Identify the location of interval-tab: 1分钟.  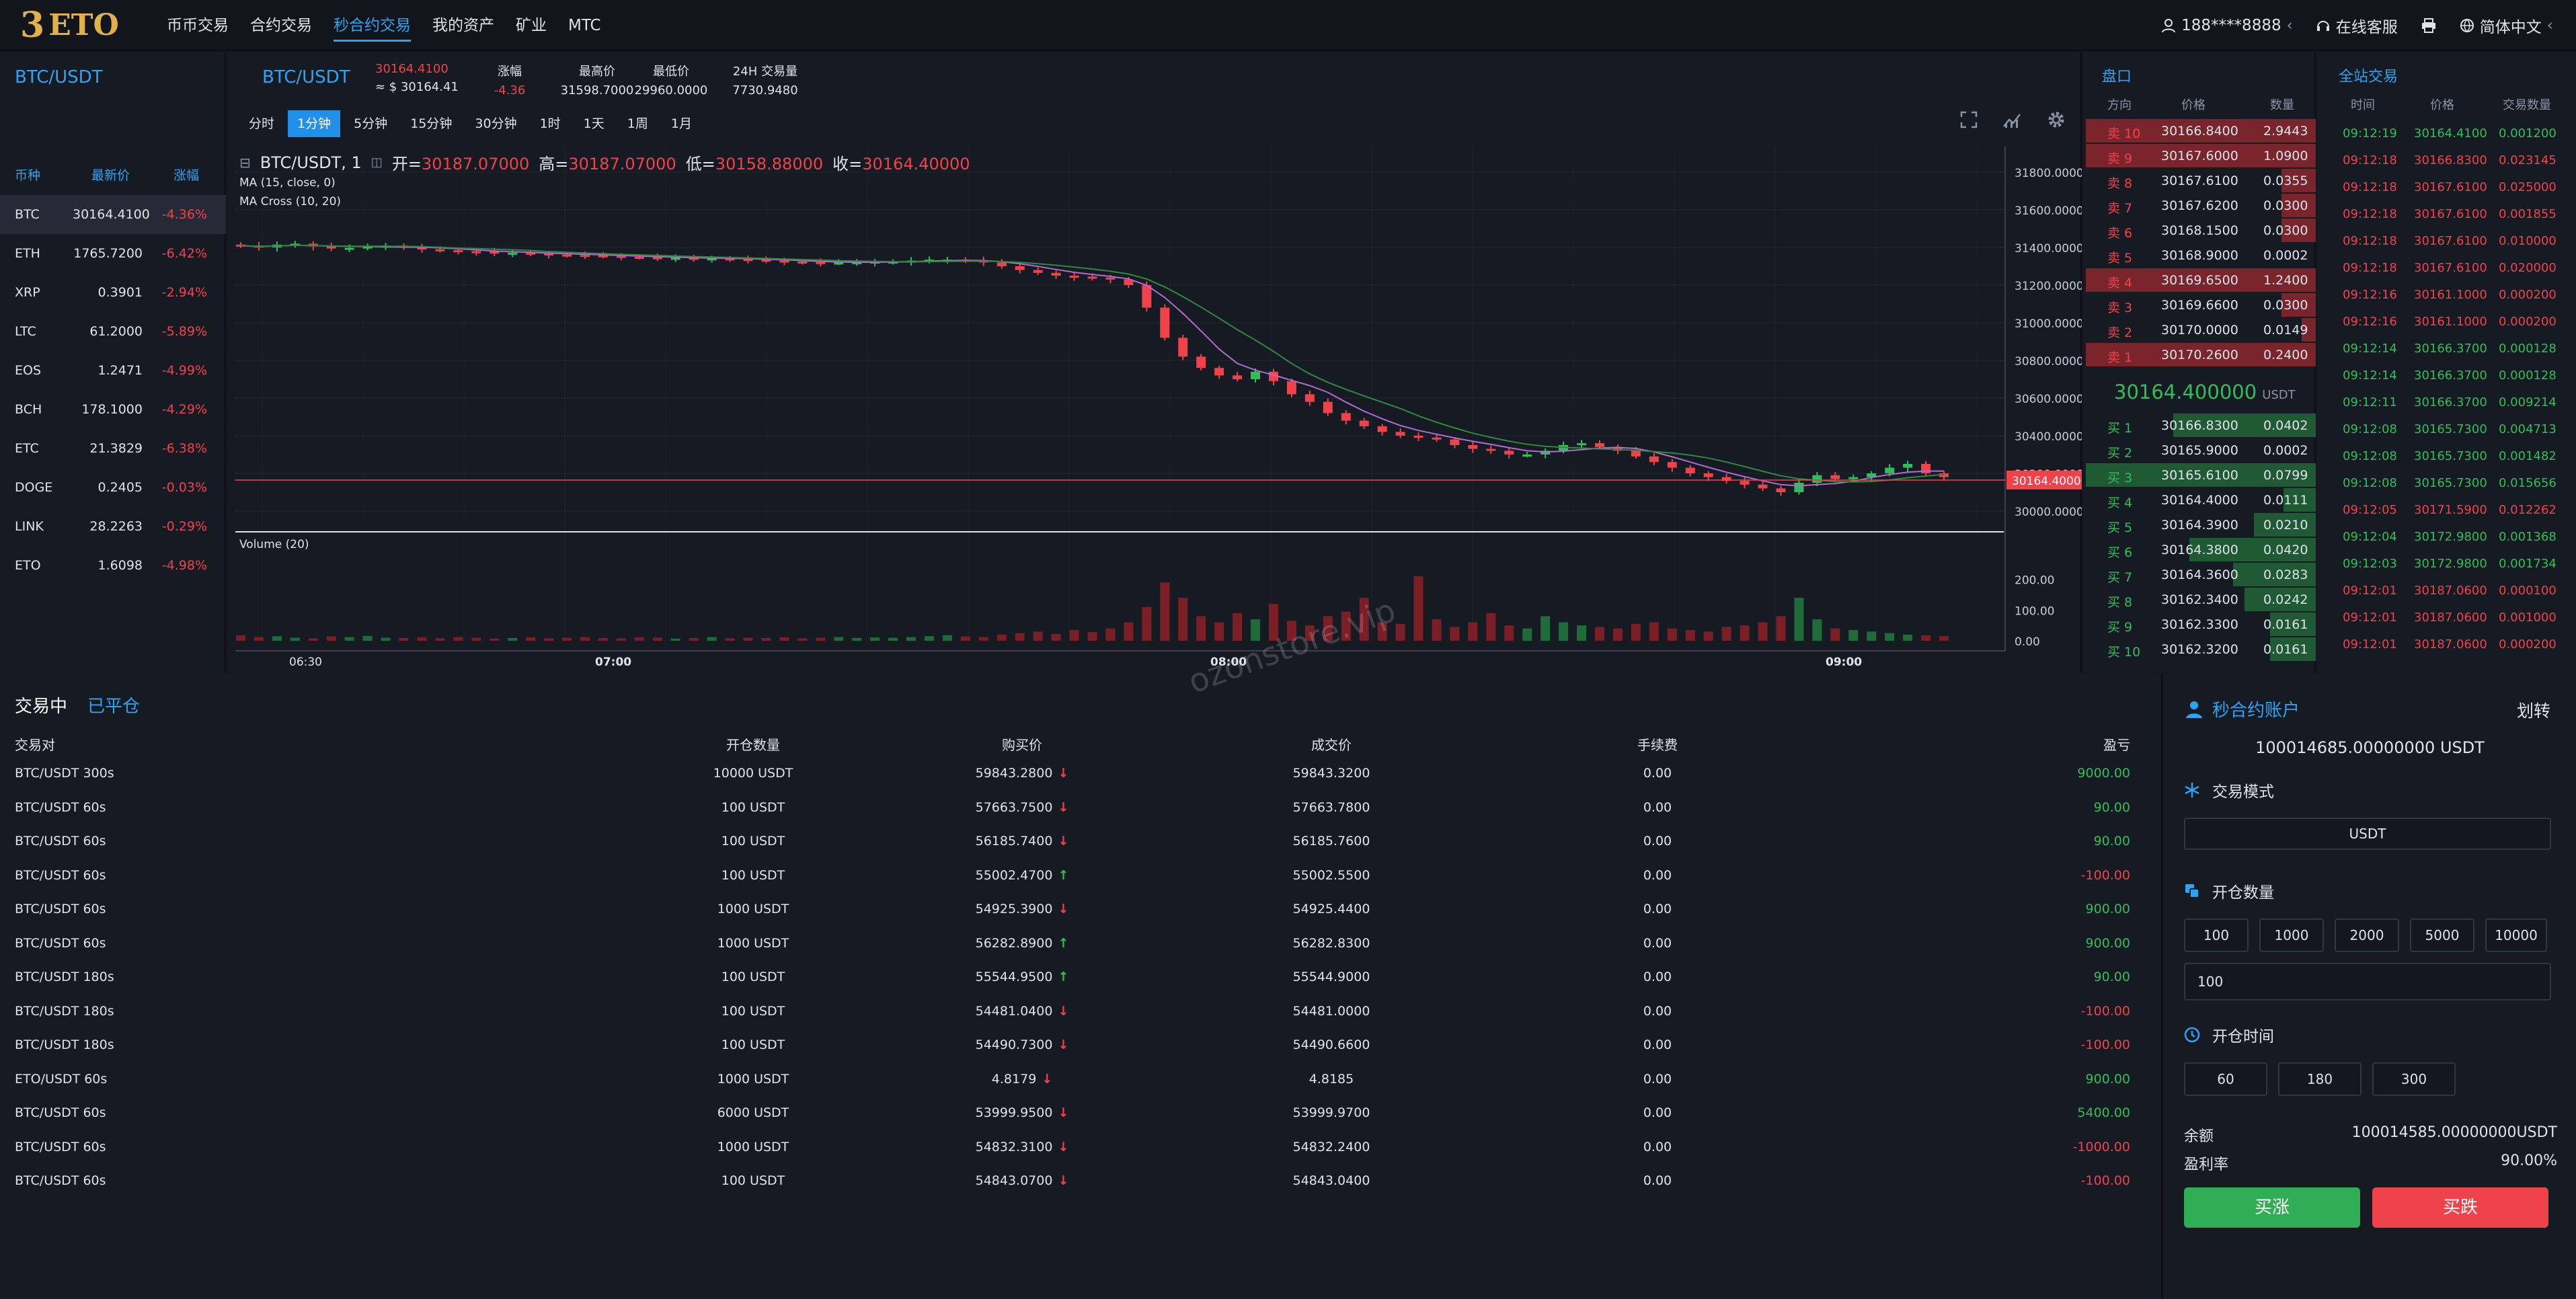
(314, 123).